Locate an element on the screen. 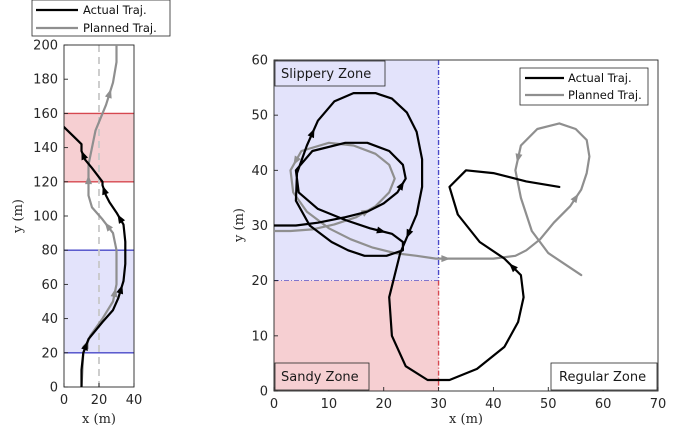 This screenshot has height=430, width=686. left-y-tick-label-4: 80 is located at coordinates (49, 251).